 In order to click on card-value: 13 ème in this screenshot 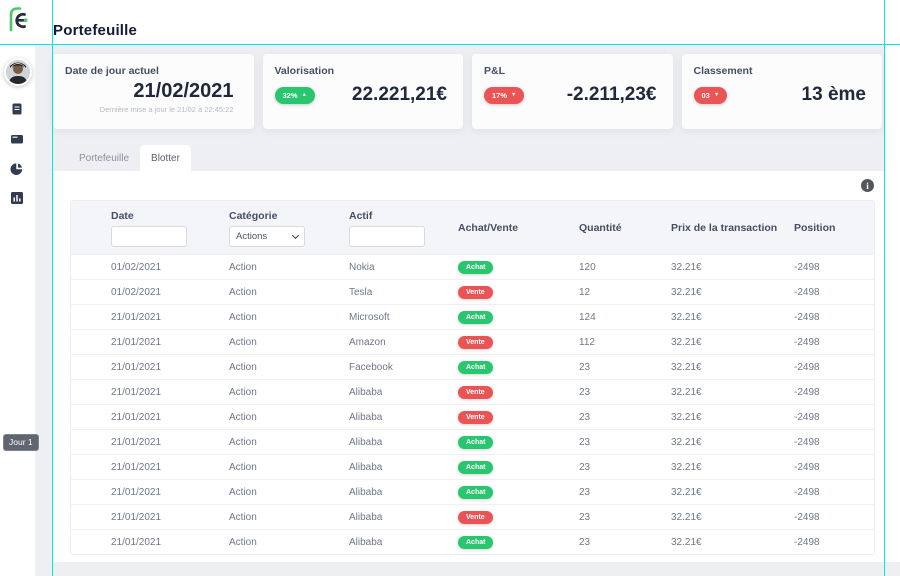, I will do `click(833, 94)`.